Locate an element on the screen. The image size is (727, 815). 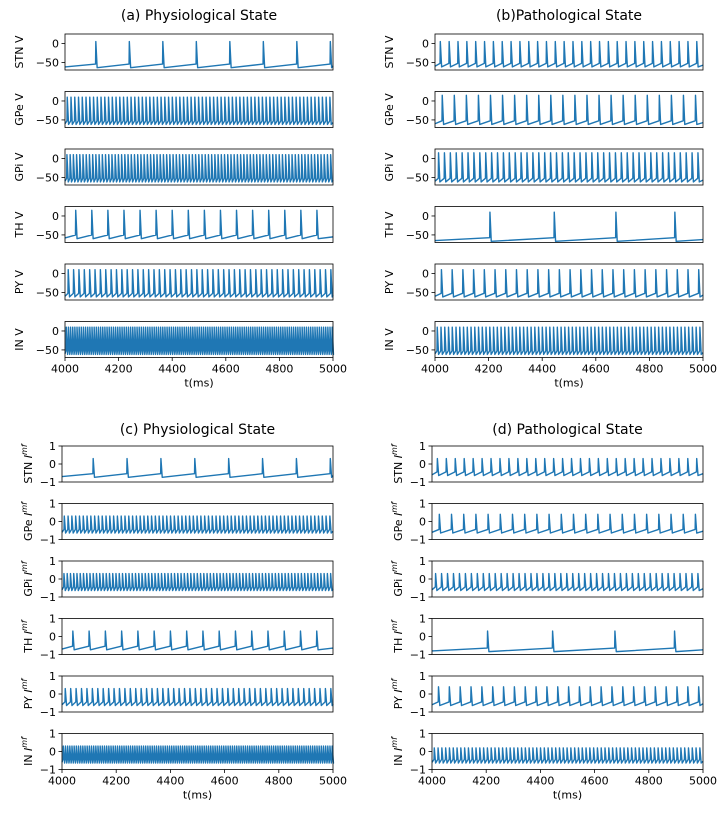
y-axis-label: IN Imf is located at coordinates (27, 751).